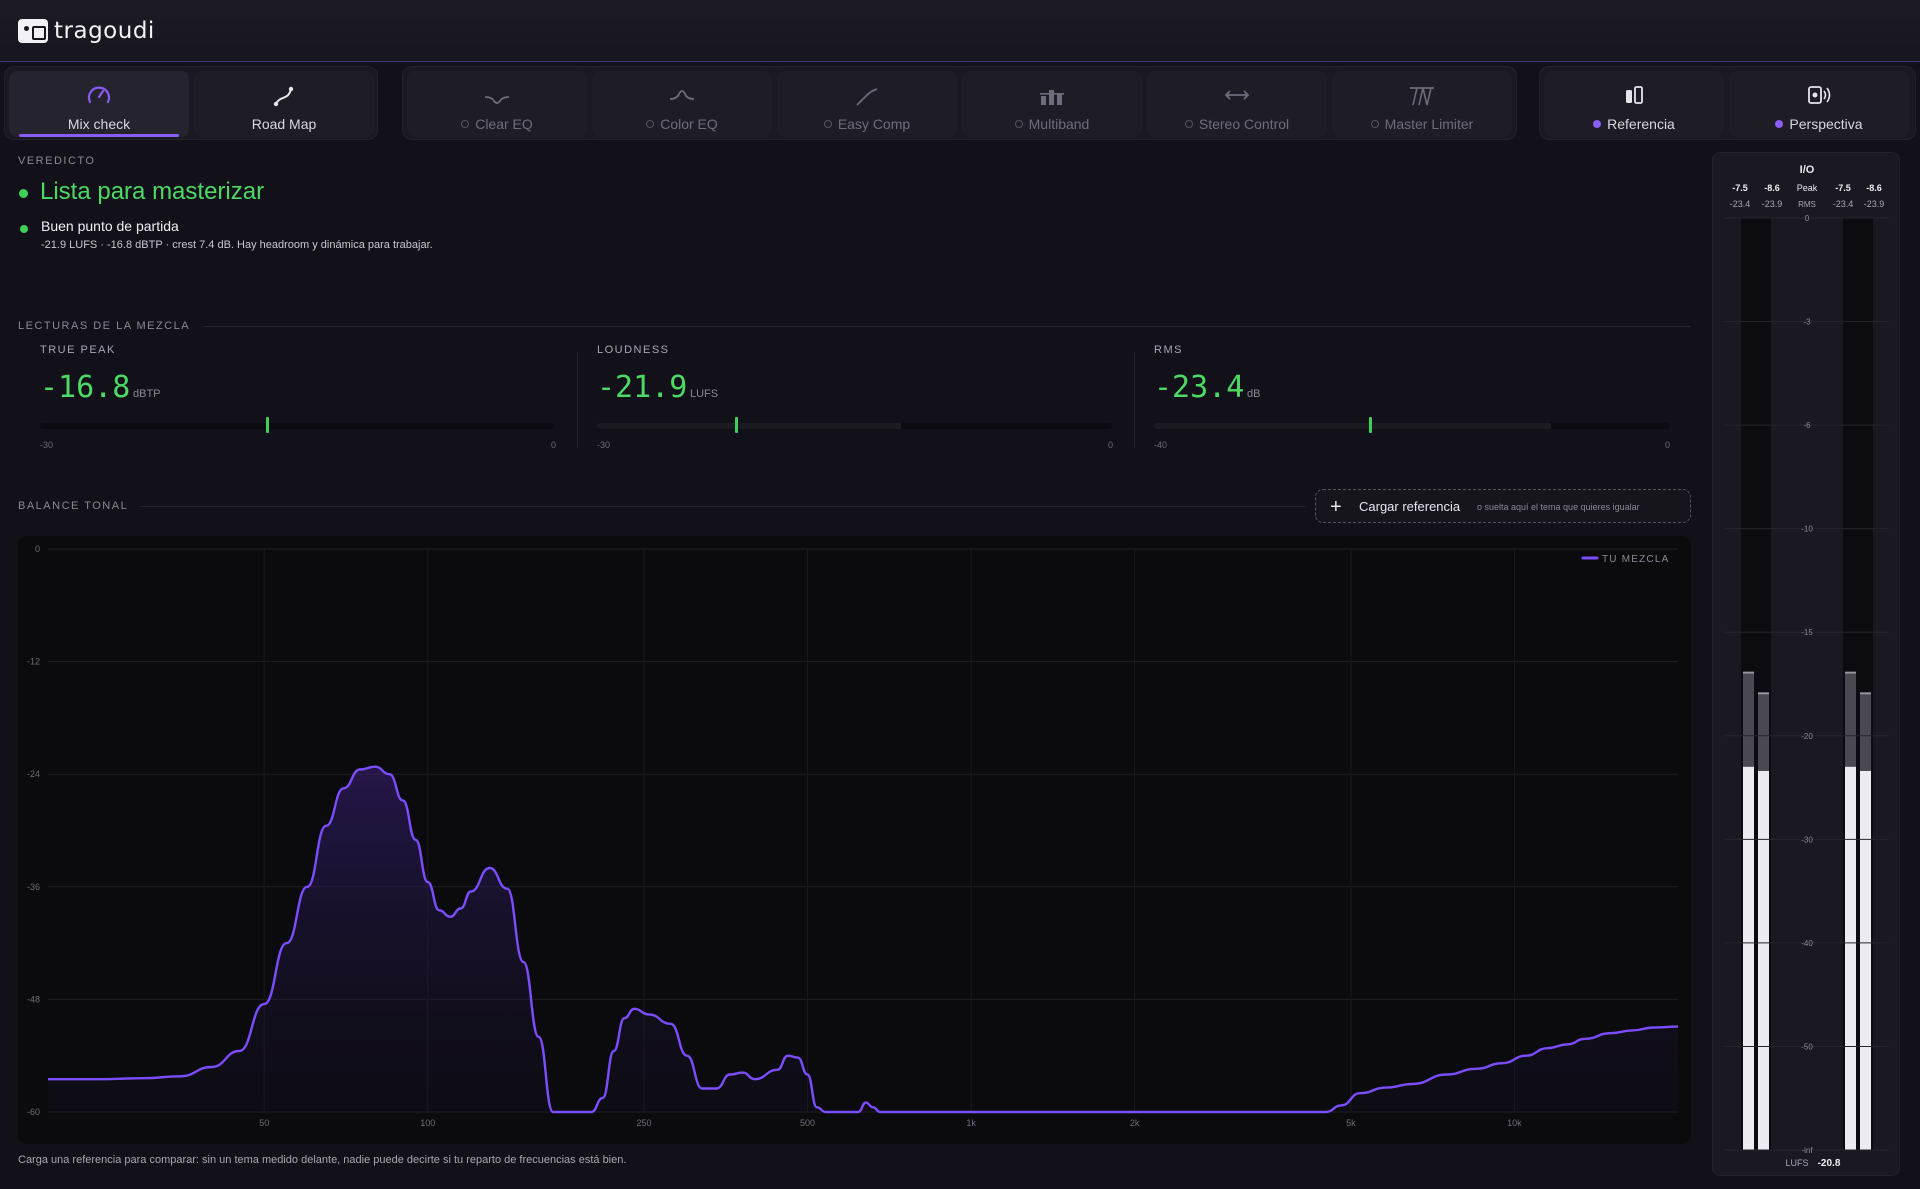  Describe the element at coordinates (722, 506) in the screenshot. I see `tonal-divider` at that location.